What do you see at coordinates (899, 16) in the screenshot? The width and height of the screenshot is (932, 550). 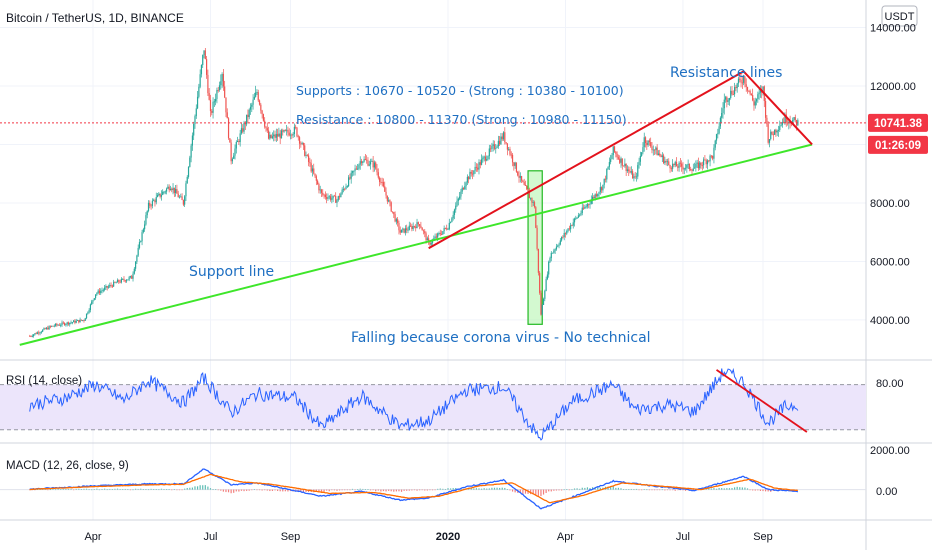 I see `currency-button` at bounding box center [899, 16].